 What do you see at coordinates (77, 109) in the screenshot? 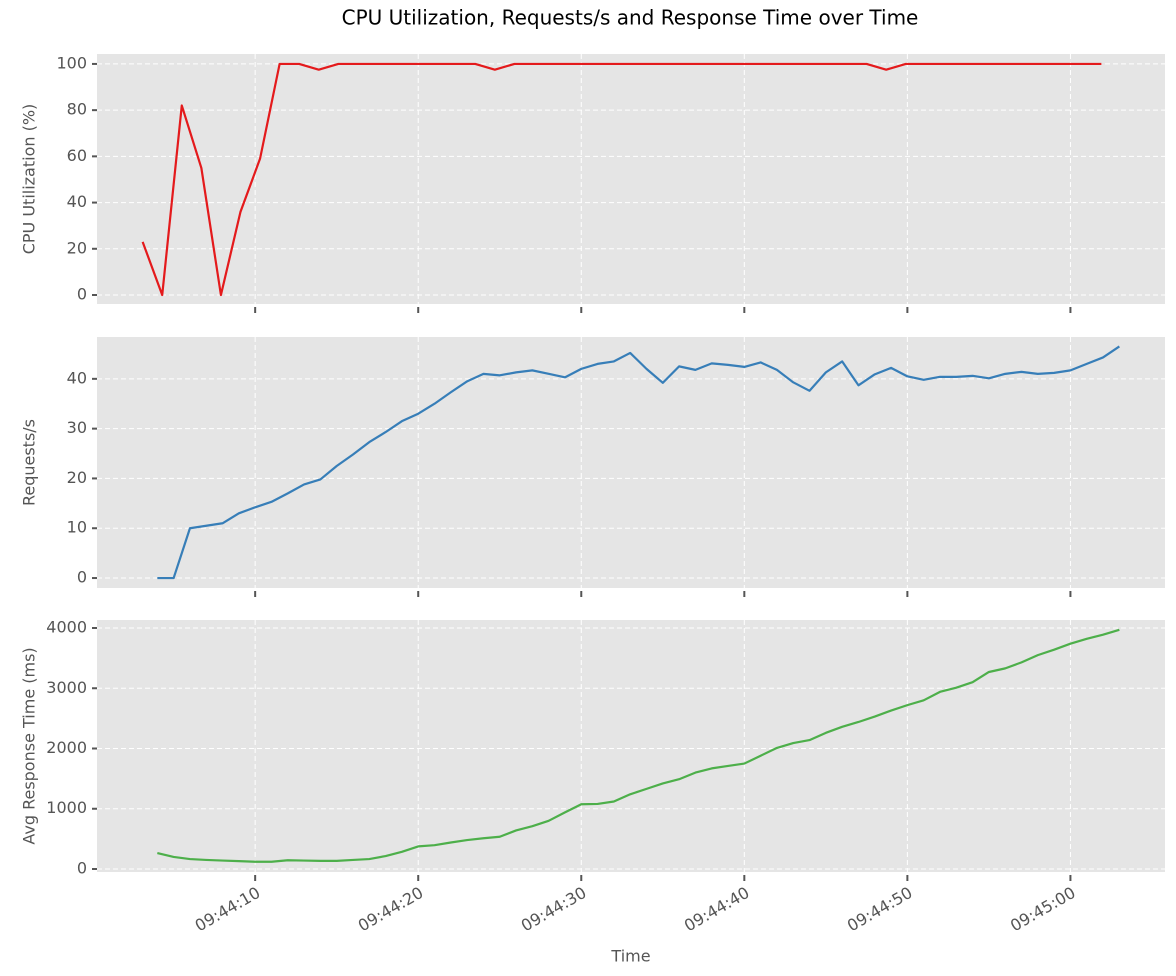
I see `y-tick-label: 80` at bounding box center [77, 109].